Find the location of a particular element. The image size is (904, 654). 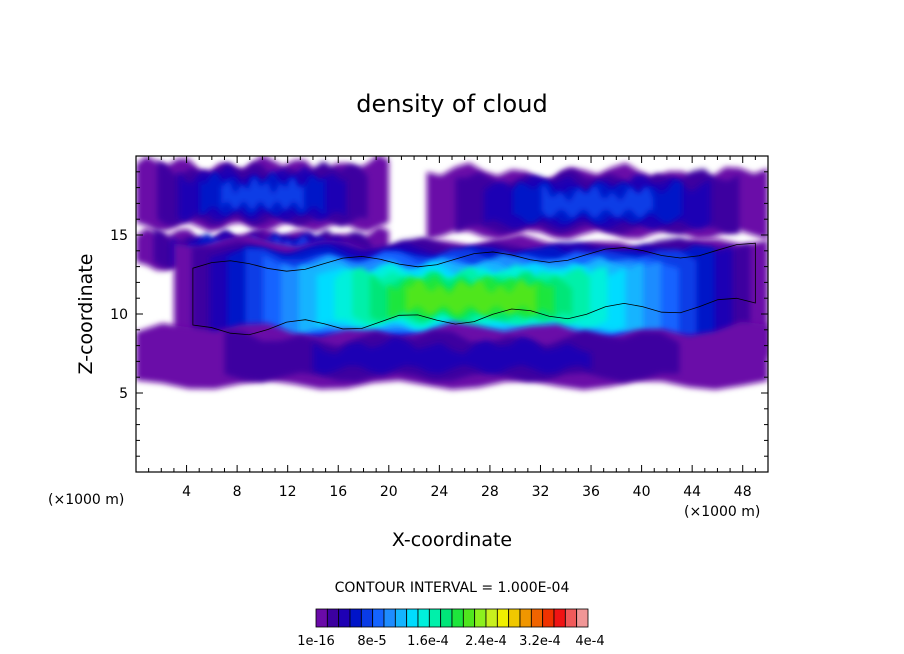

colorbar-tick-label: 4e-4 is located at coordinates (589, 641).